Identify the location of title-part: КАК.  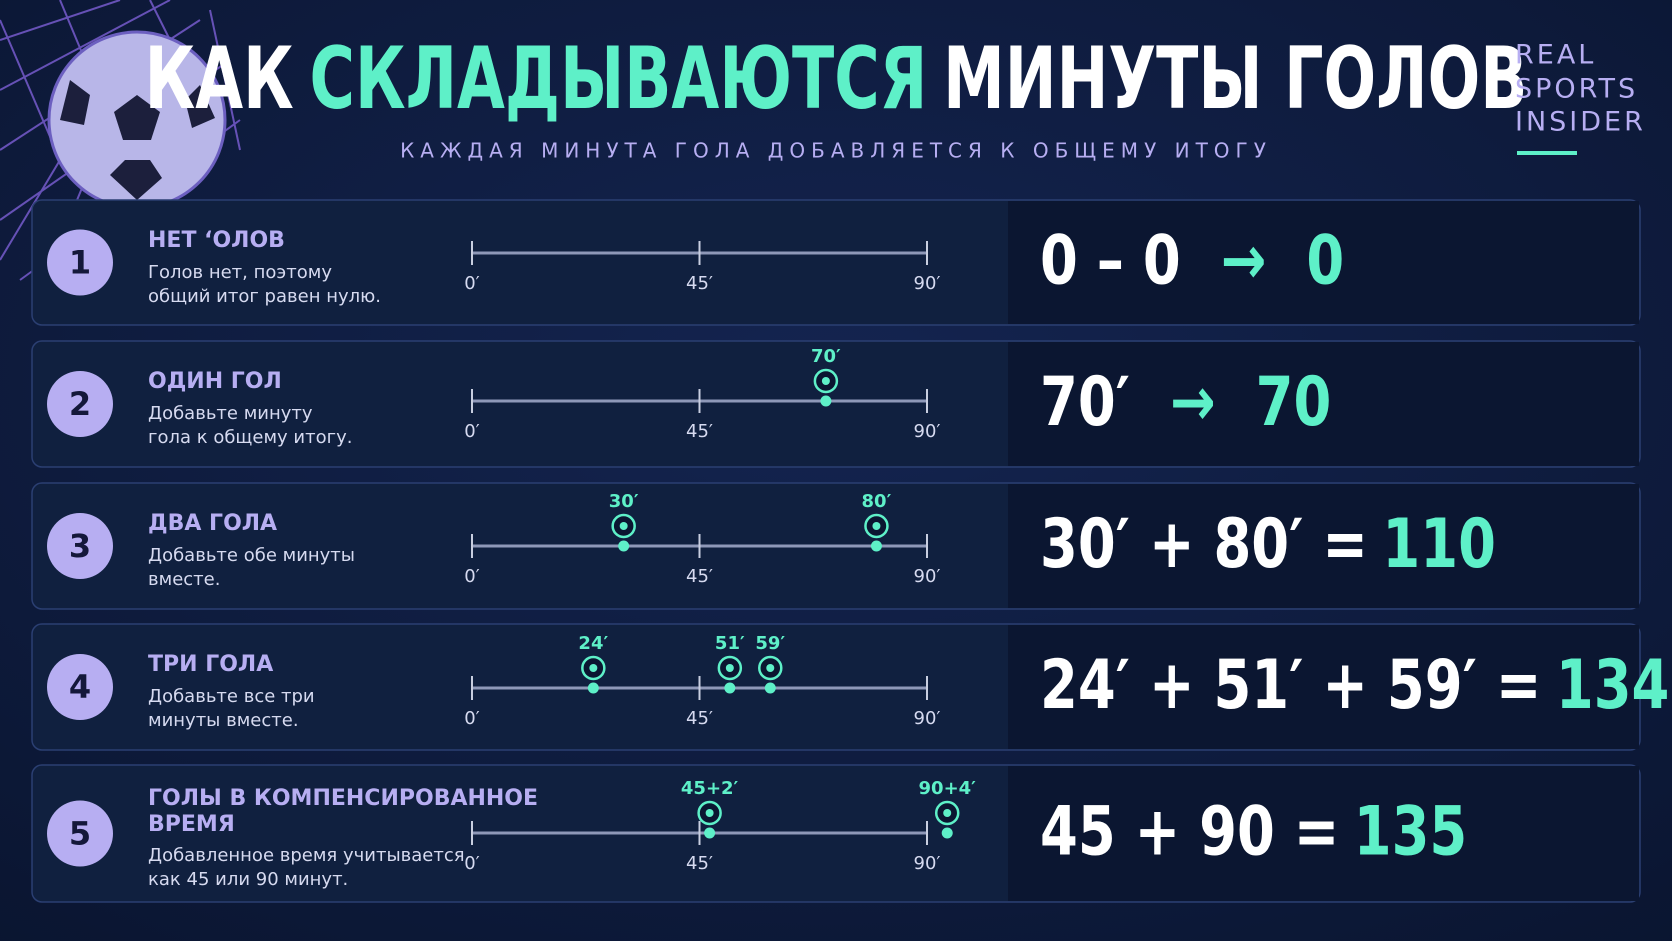
(219, 77).